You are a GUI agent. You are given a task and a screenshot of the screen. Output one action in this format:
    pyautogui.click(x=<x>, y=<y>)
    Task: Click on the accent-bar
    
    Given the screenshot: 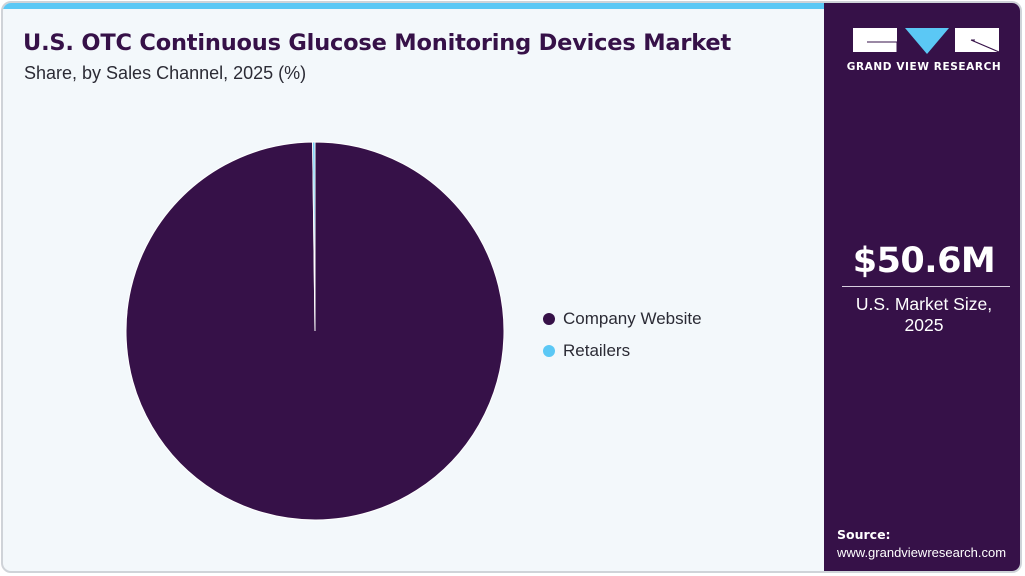 What is the action you would take?
    pyautogui.click(x=414, y=6)
    